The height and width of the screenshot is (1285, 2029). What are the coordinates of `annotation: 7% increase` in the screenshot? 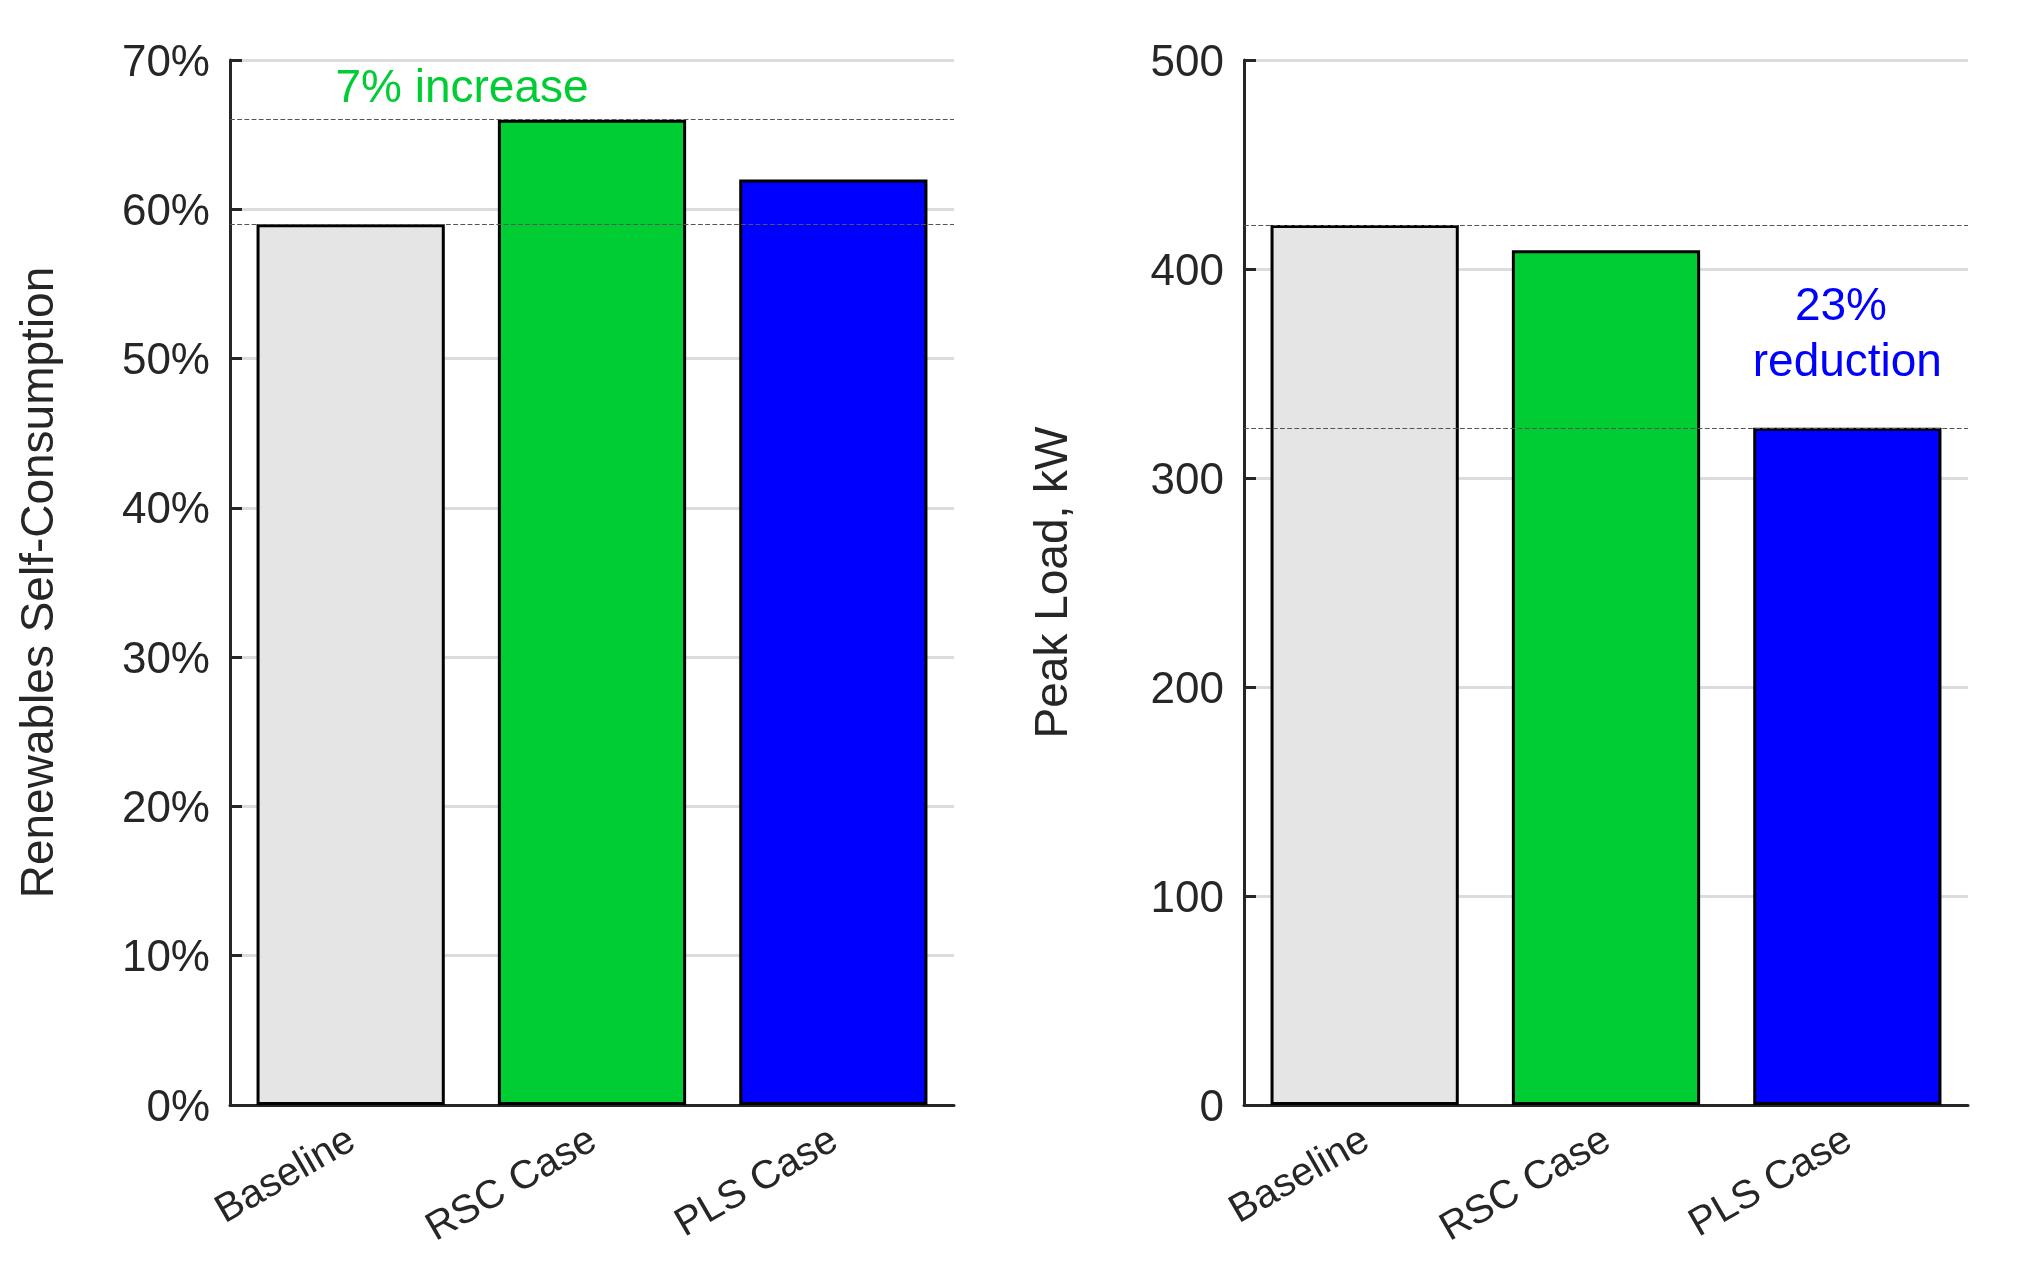 It's located at (462, 86).